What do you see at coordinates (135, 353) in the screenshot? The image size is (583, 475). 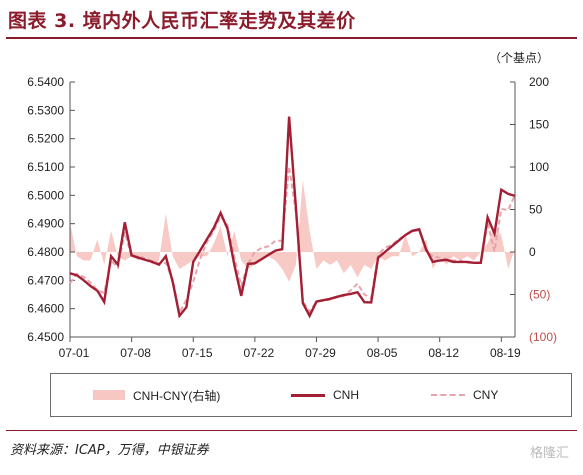 I see `x-tick-label: 07-08` at bounding box center [135, 353].